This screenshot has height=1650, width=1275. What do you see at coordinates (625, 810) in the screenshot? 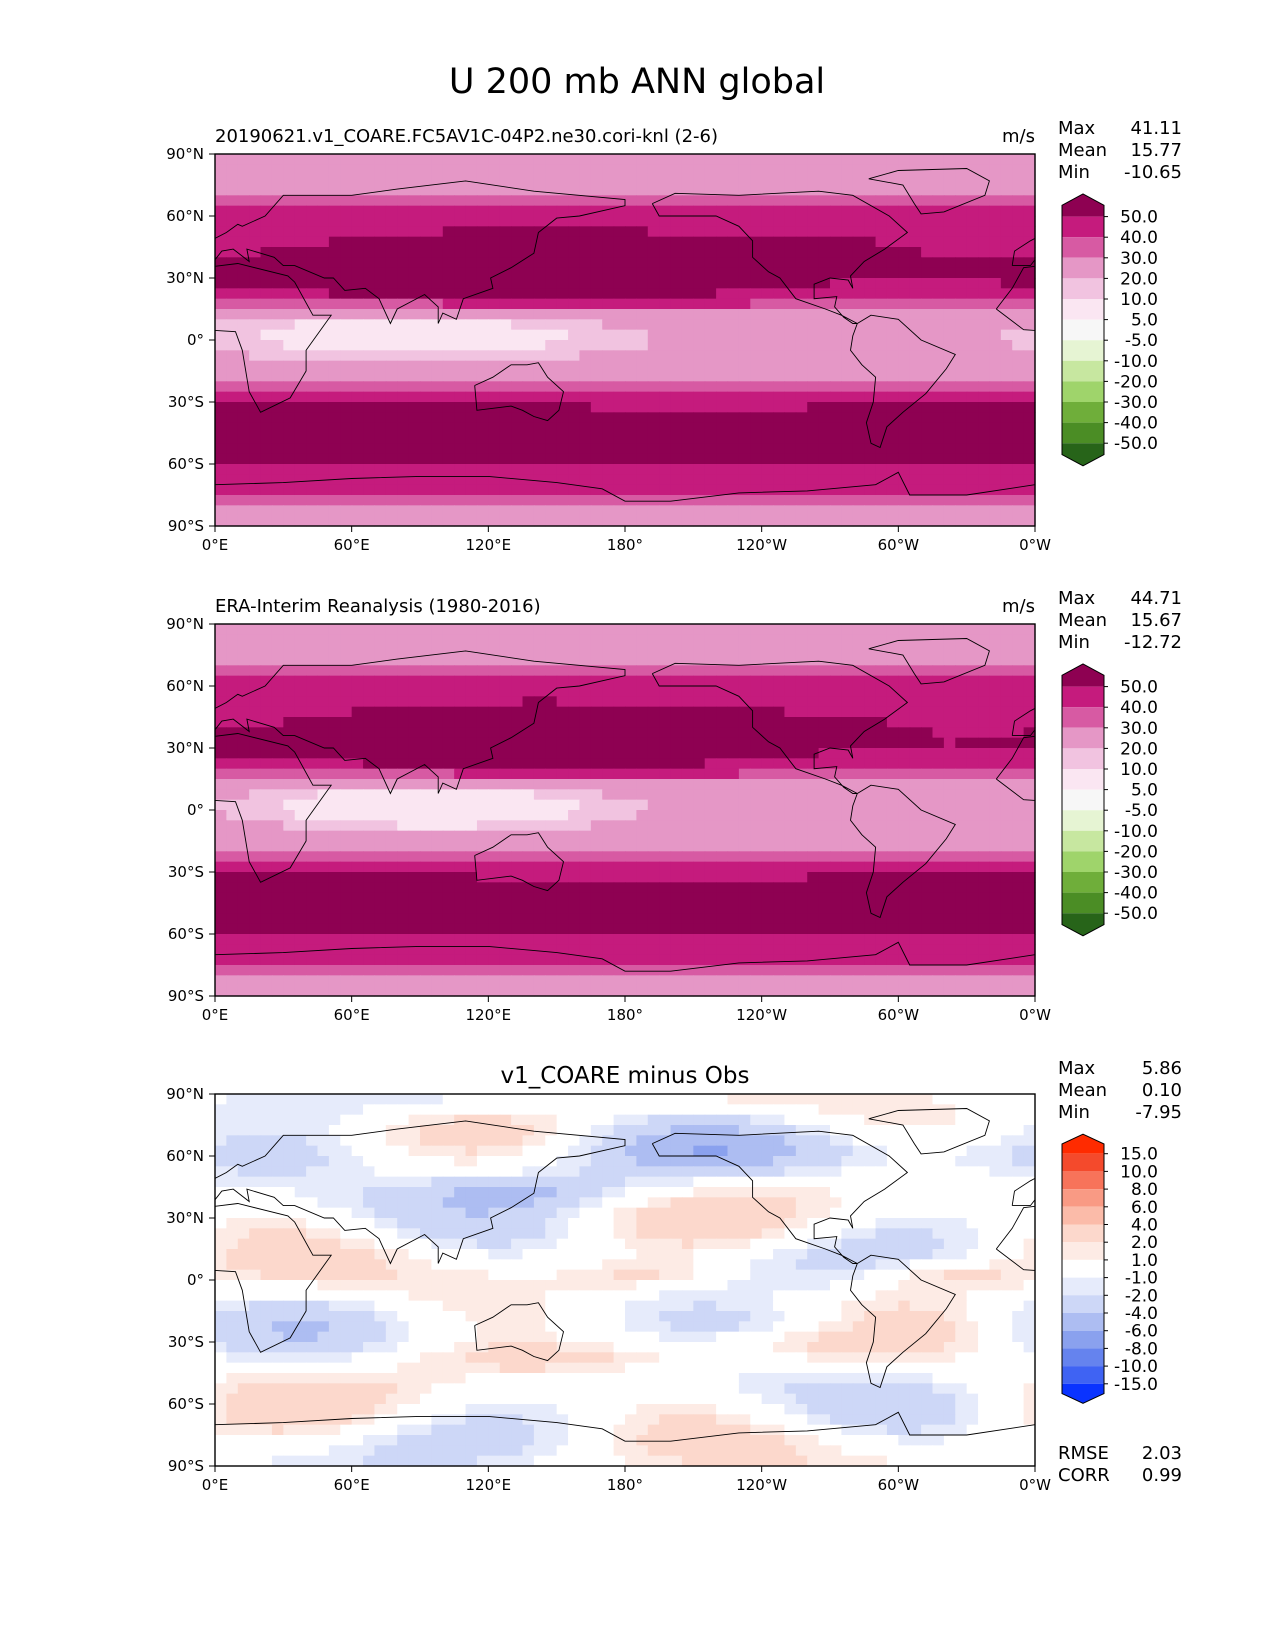
I see `field-ref` at bounding box center [625, 810].